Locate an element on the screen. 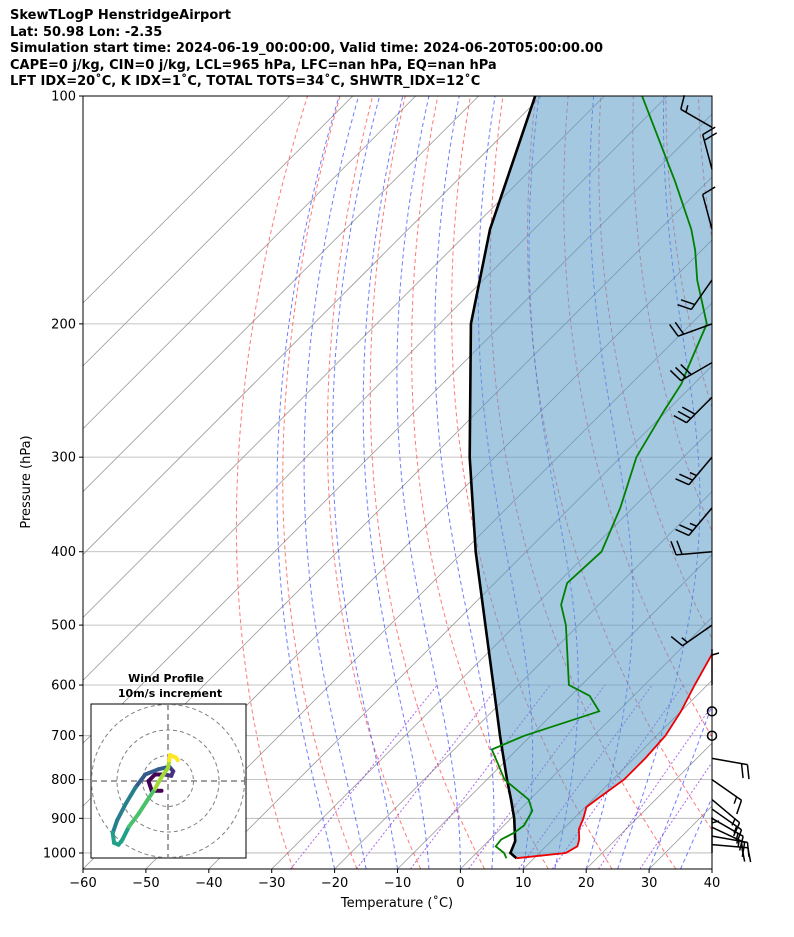  x-tick-label: 0 is located at coordinates (460, 883).